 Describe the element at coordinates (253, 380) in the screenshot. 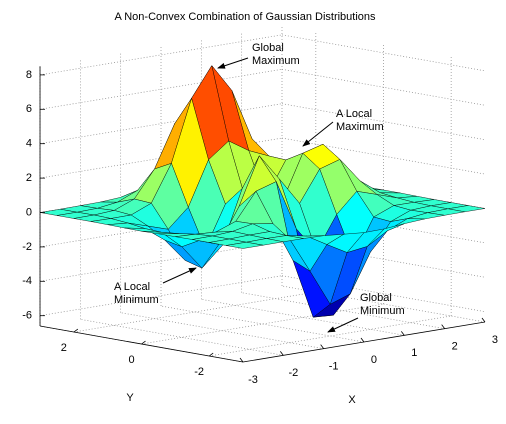

I see `x-tick-label: -3` at that location.